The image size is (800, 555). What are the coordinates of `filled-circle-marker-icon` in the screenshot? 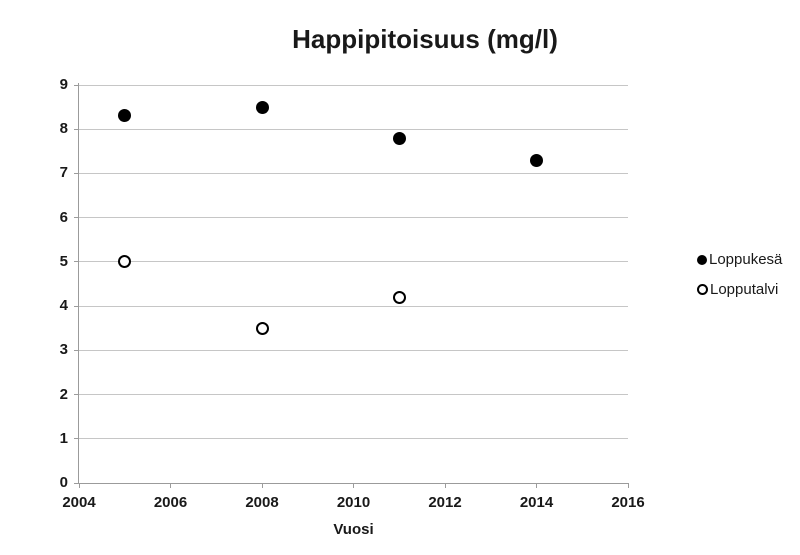 It's located at (702, 259).